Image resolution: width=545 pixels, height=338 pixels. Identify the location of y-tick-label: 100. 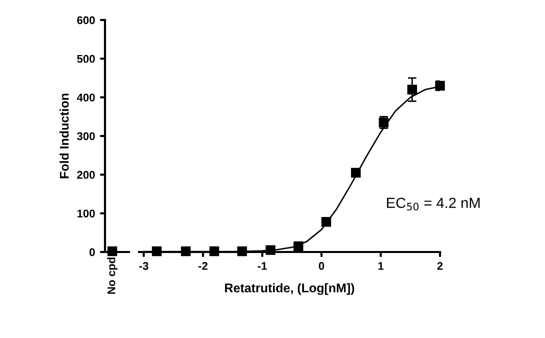
(86, 214).